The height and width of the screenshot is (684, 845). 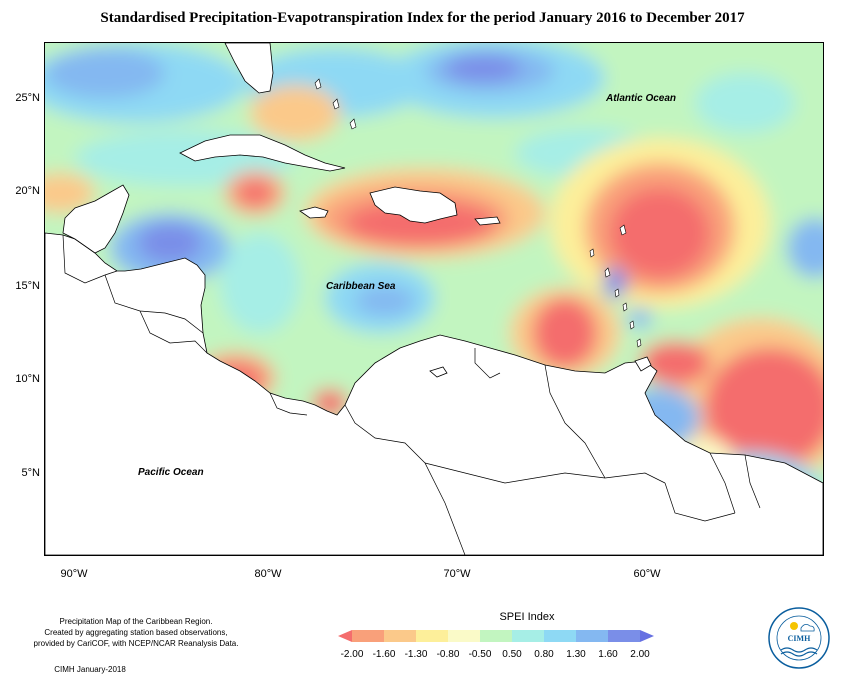 I want to click on lat-tick-10: 10°N, so click(x=27, y=379).